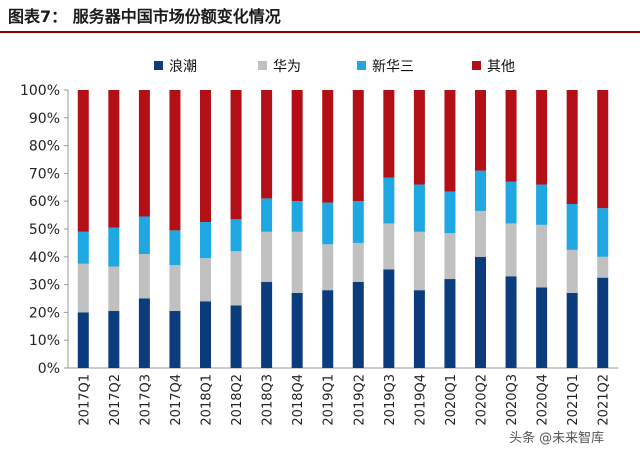  Describe the element at coordinates (44, 147) in the screenshot. I see `y-tick-label: 80%` at that location.